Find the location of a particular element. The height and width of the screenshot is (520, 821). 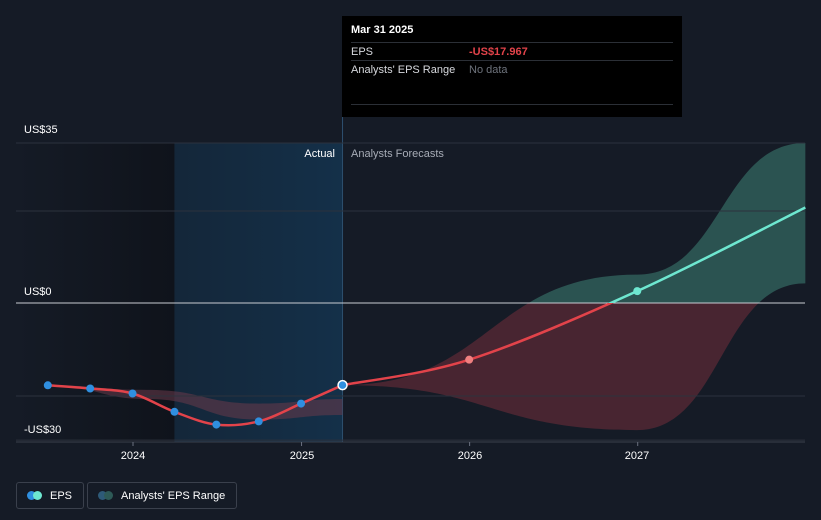

tooltip-range-value: No data is located at coordinates (488, 69).